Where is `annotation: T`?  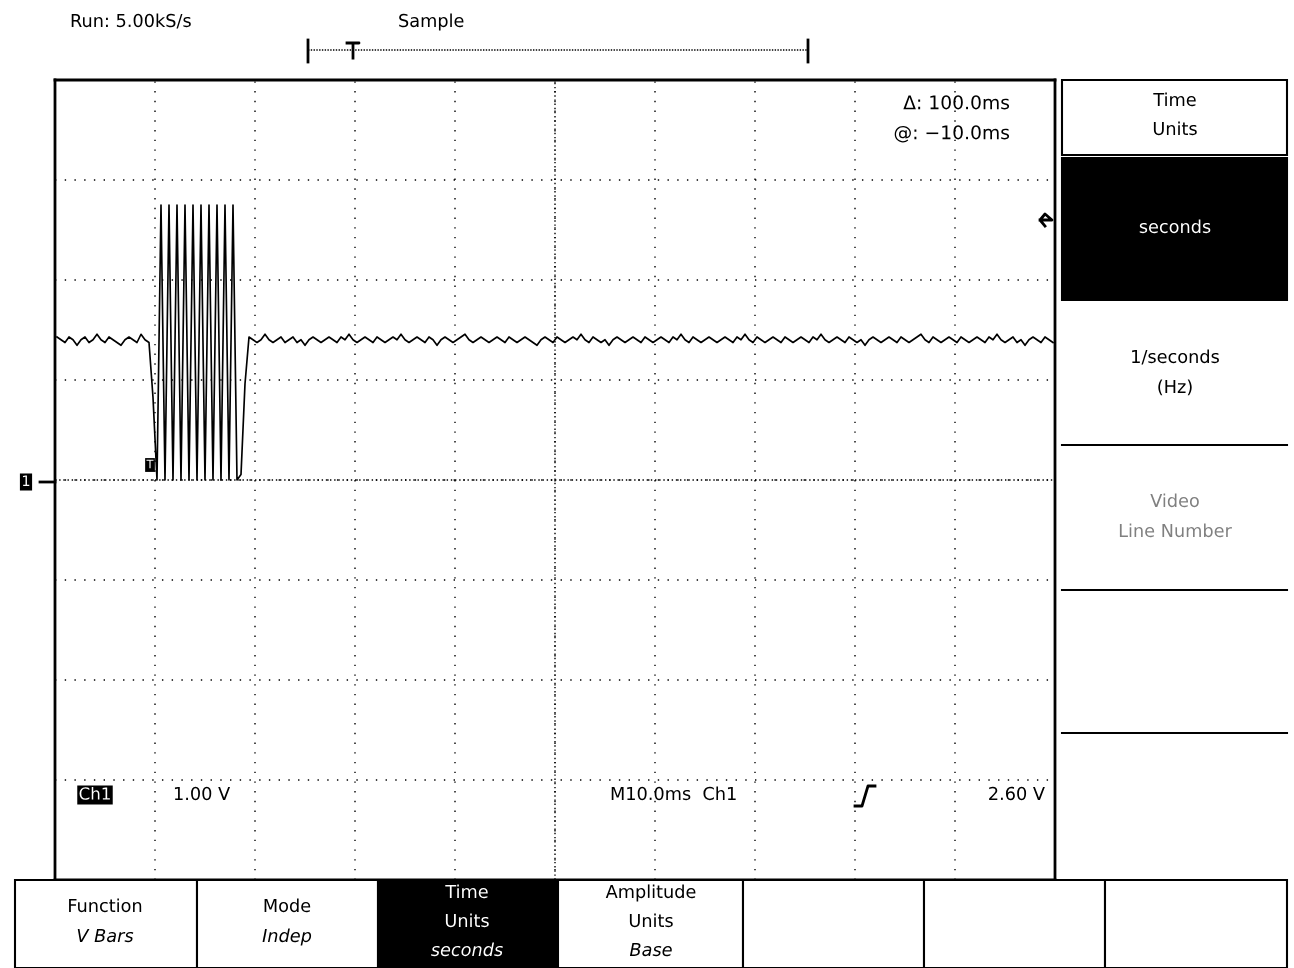
annotation: T is located at coordinates (150, 464).